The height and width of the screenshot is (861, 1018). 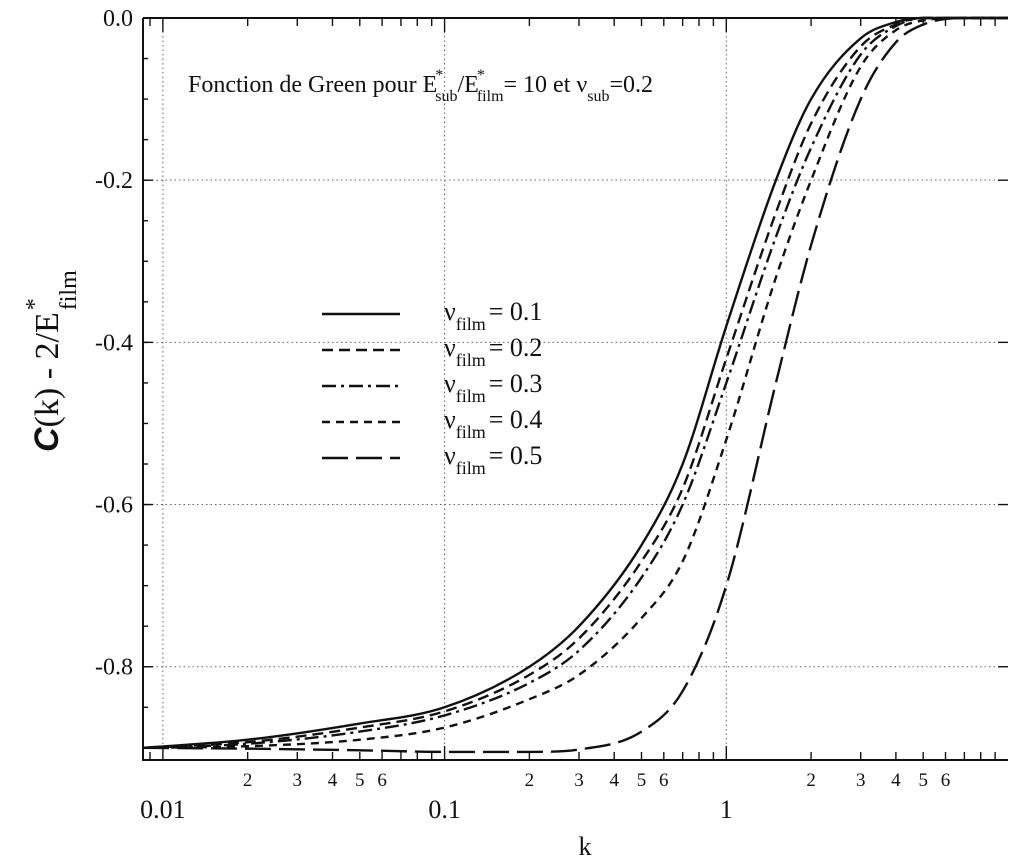 I want to click on x-tick-labels: 0.01 0.1 12 3 4 5 6 2 3 4 5 6 2 3 4 5 6, so click(x=545, y=797).